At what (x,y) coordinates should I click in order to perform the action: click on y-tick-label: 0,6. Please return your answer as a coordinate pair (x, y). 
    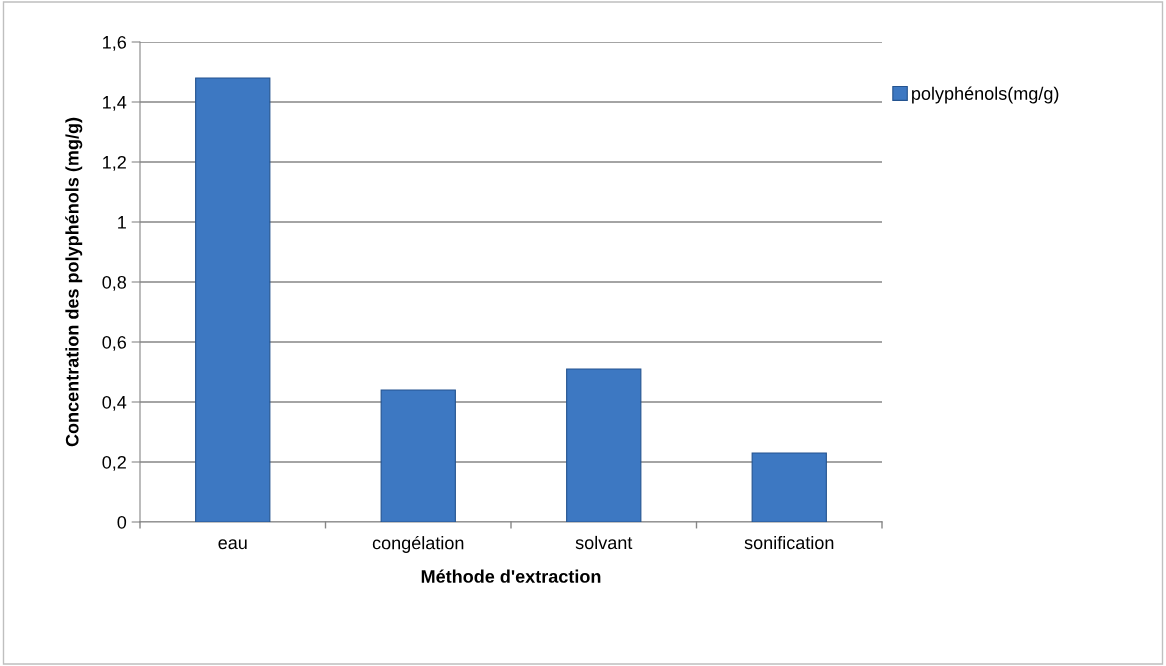
    Looking at the image, I should click on (114, 343).